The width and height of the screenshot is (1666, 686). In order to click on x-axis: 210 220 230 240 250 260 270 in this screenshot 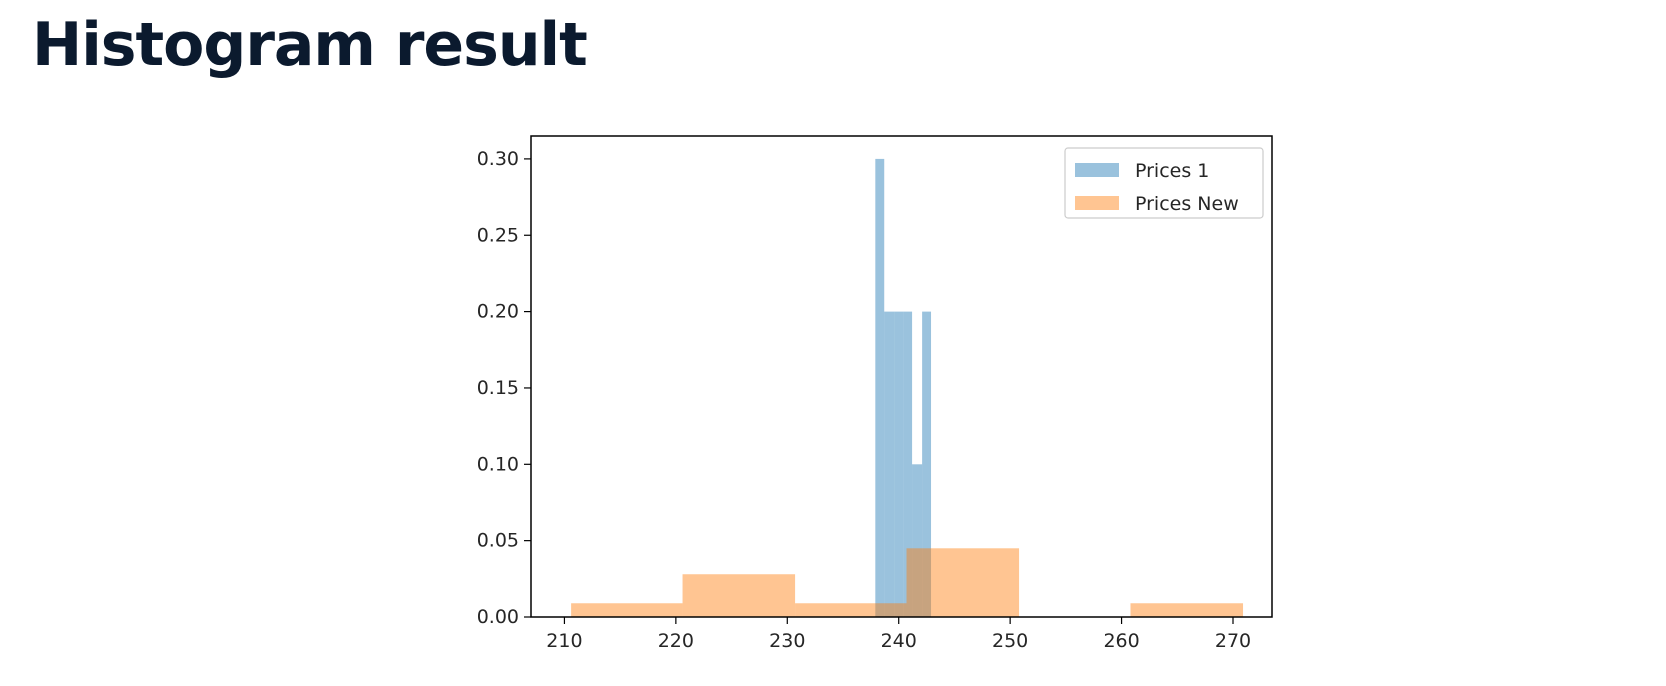, I will do `click(898, 634)`.